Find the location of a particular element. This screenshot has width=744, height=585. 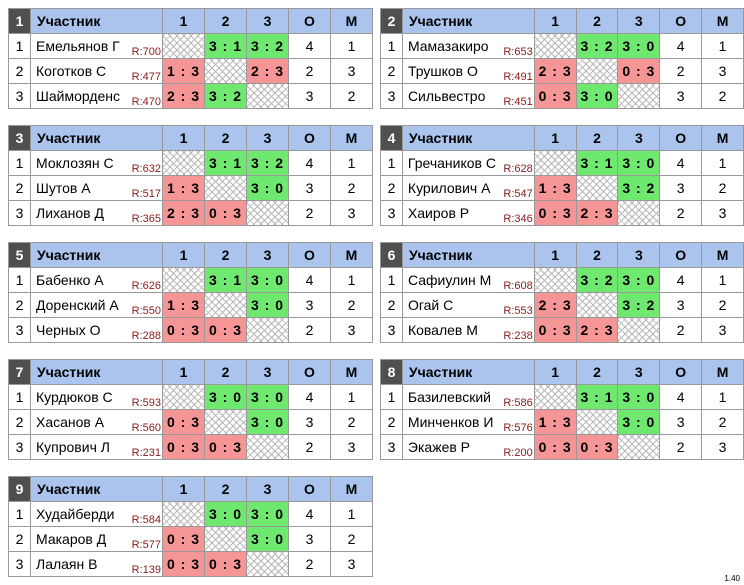

player-name-cell: Минченков И R:576 is located at coordinates (468, 422).